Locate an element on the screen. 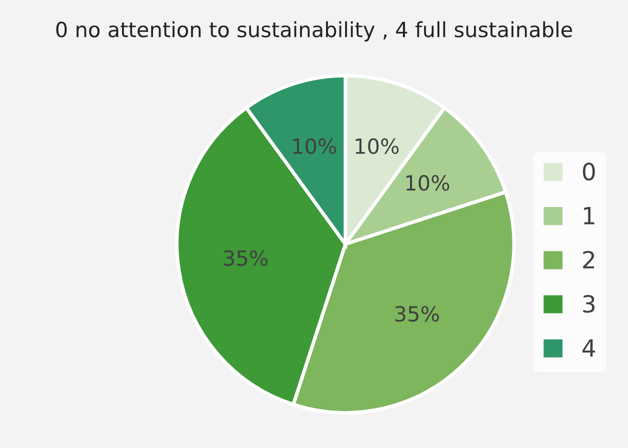 The height and width of the screenshot is (448, 628). legend-label: 1 is located at coordinates (589, 215).